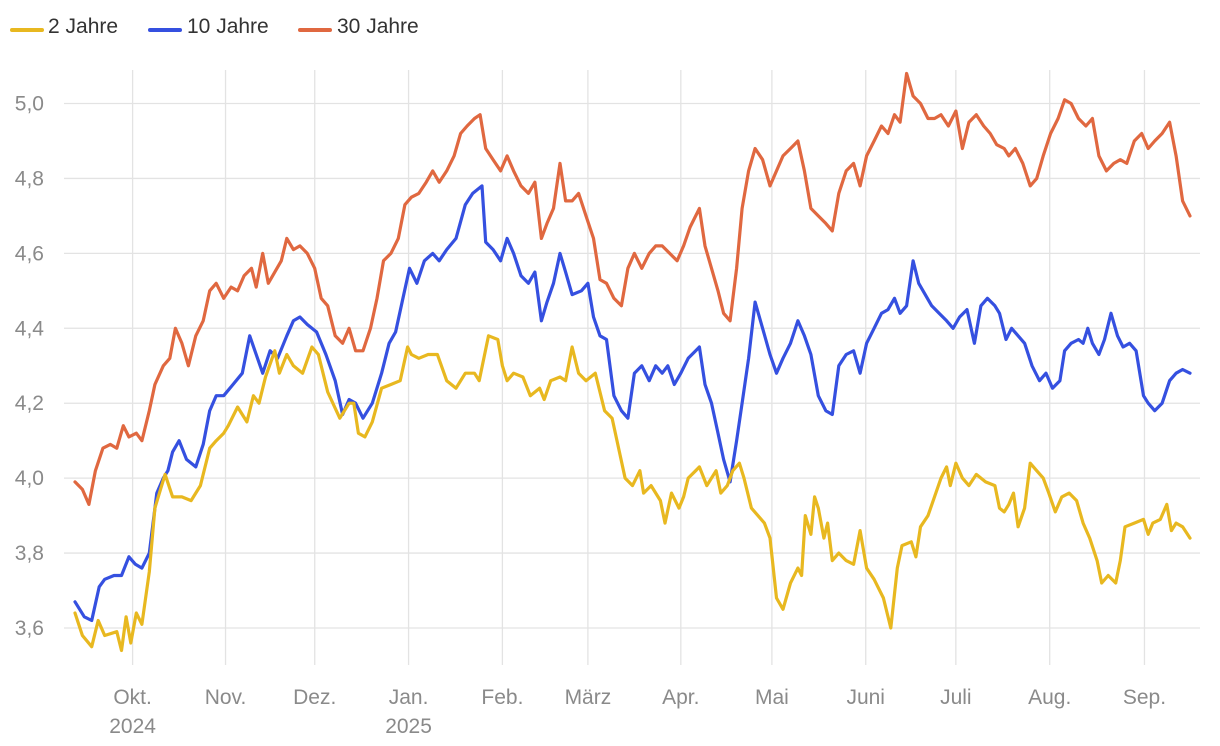 The width and height of the screenshot is (1220, 746). Describe the element at coordinates (132, 726) in the screenshot. I see `x-tick-year-label: 2024` at that location.